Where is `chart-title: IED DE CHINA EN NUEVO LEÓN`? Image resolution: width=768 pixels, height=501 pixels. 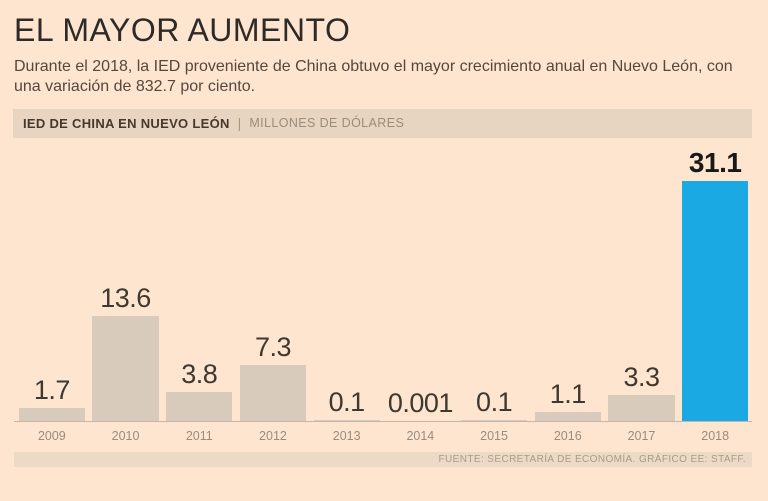
chart-title: IED DE CHINA EN NUEVO LEÓN is located at coordinates (126, 123).